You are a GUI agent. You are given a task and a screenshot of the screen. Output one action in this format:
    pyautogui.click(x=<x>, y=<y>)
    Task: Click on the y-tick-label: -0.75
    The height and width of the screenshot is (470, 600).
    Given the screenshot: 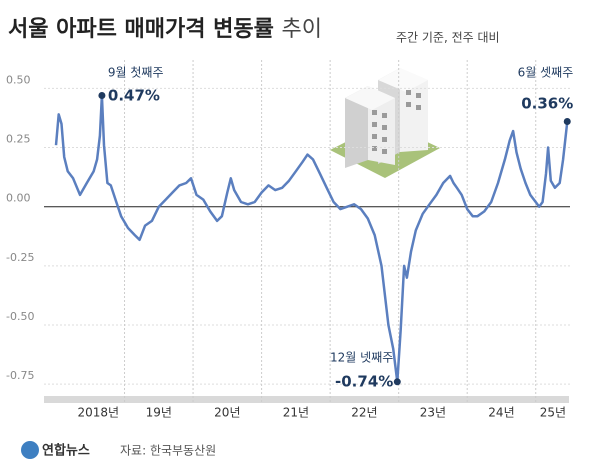 What is the action you would take?
    pyautogui.click(x=20, y=375)
    